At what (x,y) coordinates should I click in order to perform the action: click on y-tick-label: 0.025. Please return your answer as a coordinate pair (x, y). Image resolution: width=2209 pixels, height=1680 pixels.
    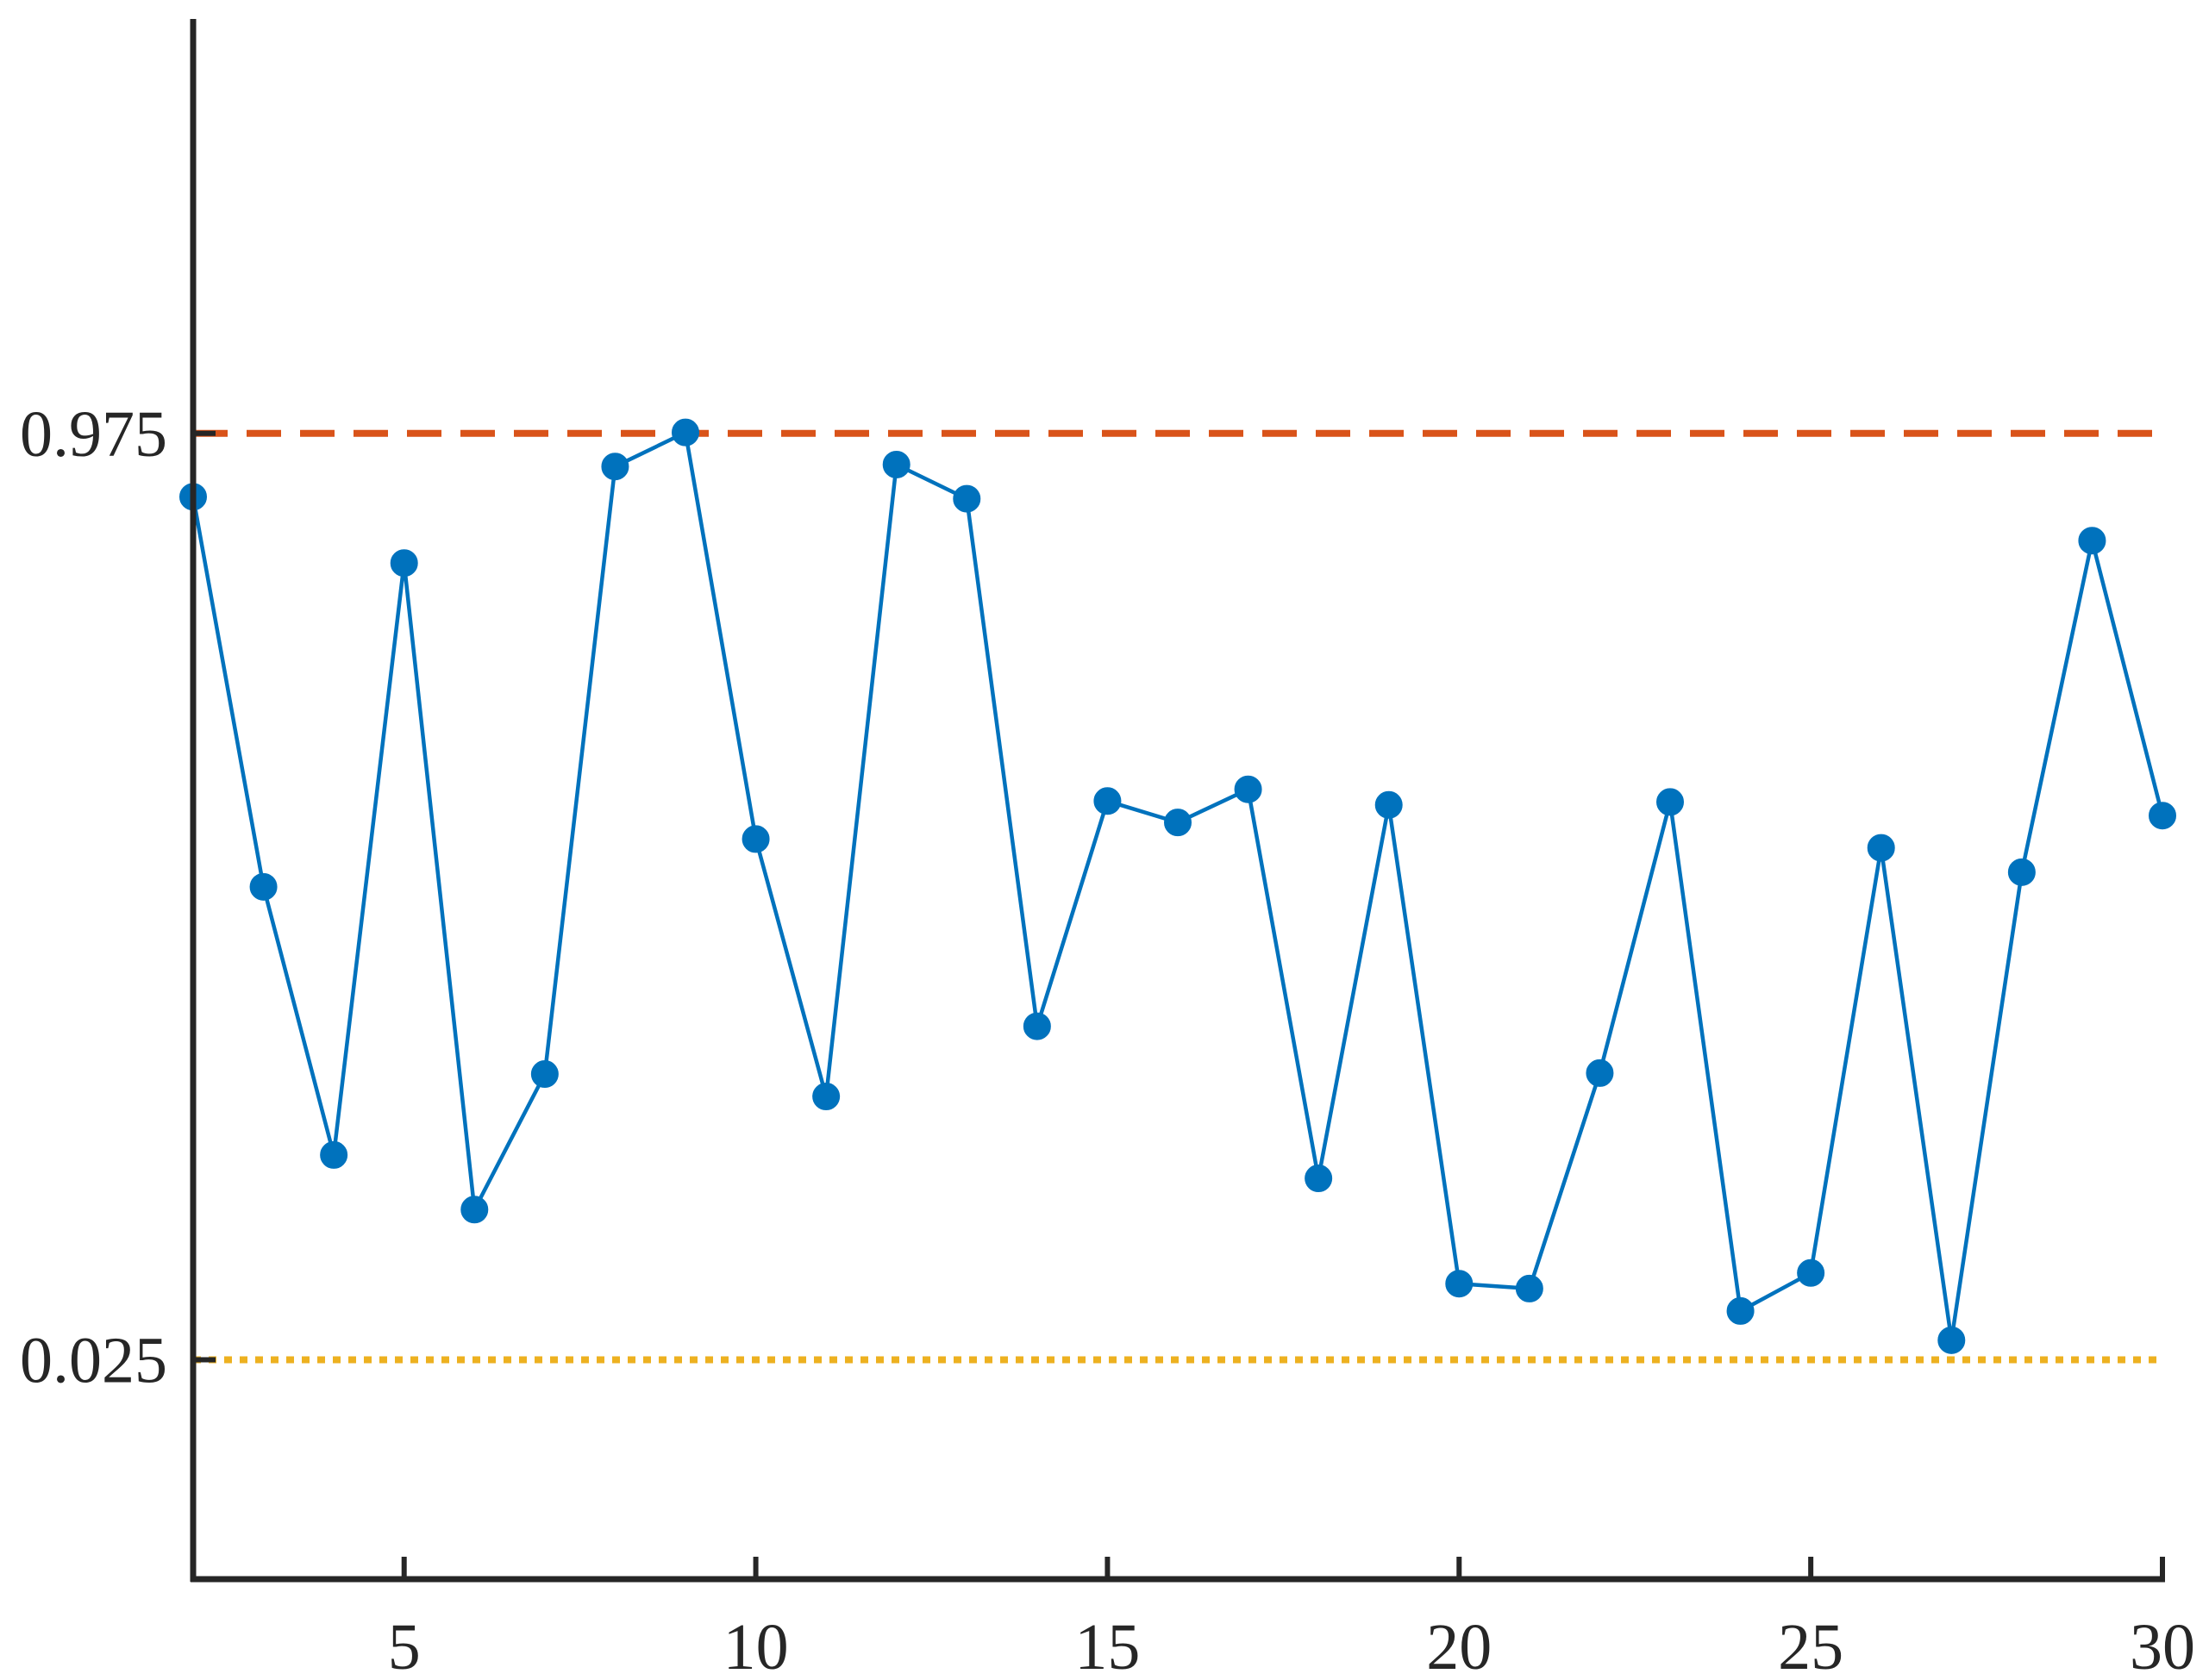
    Looking at the image, I should click on (93, 1360).